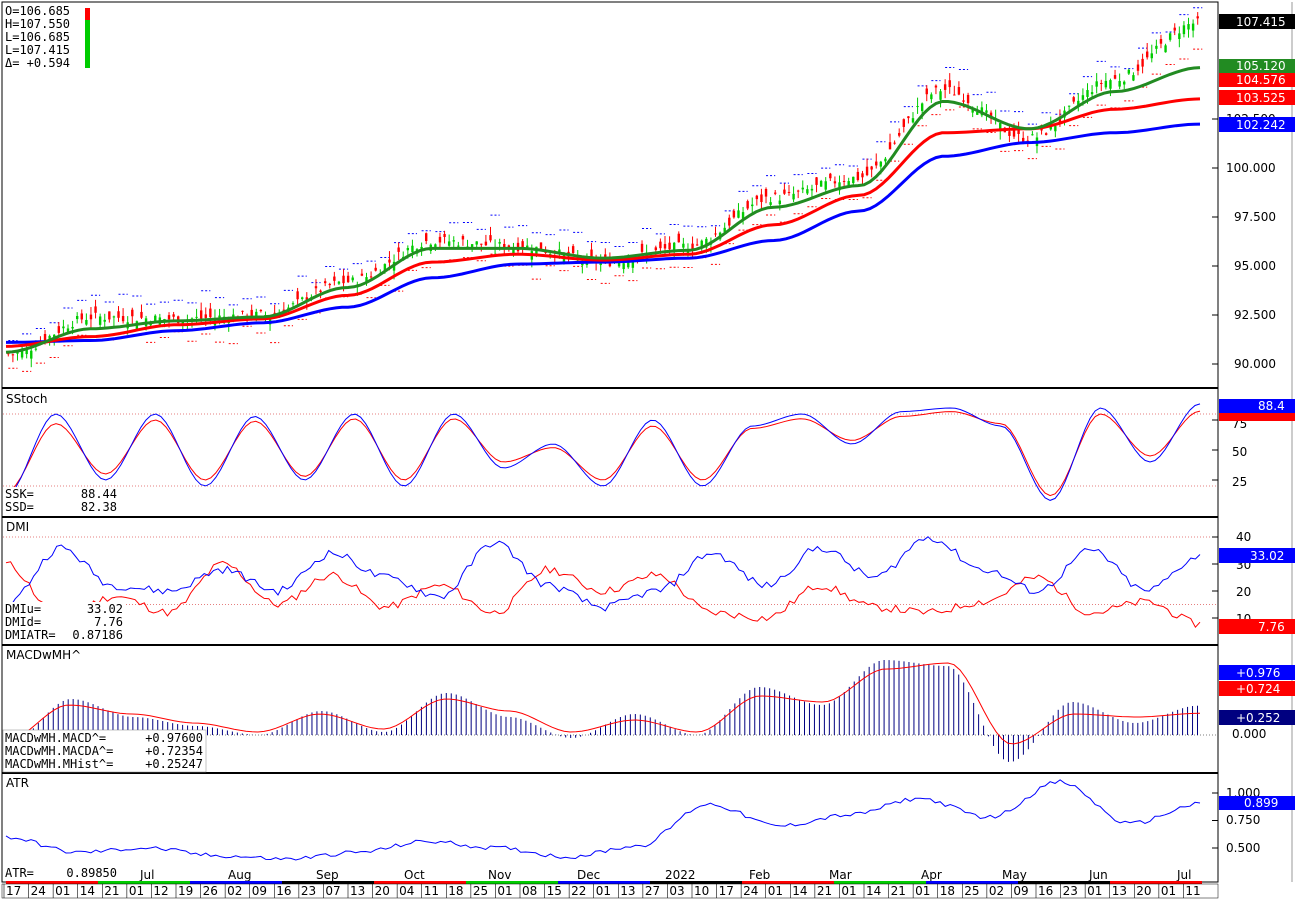 Image resolution: width=1304 pixels, height=907 pixels. Describe the element at coordinates (38, 891) in the screenshot. I see `day-label: 24` at that location.